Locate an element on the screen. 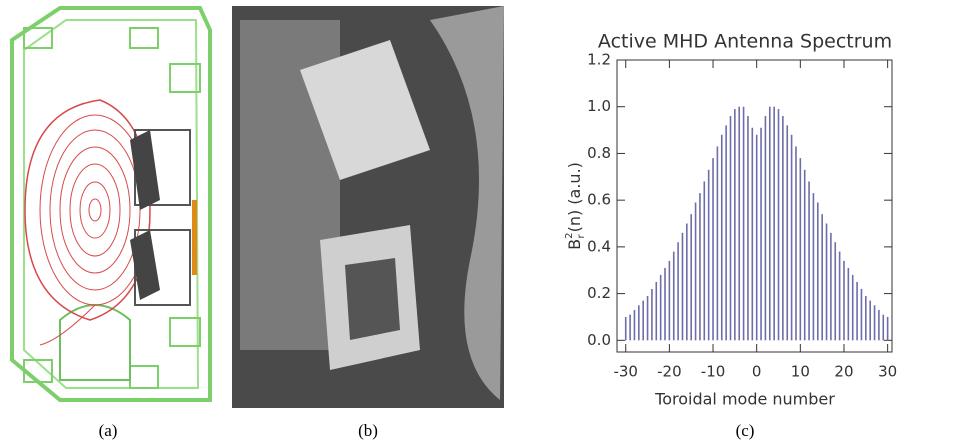 The width and height of the screenshot is (957, 443). y-tick-label: 1.0 is located at coordinates (599, 106).